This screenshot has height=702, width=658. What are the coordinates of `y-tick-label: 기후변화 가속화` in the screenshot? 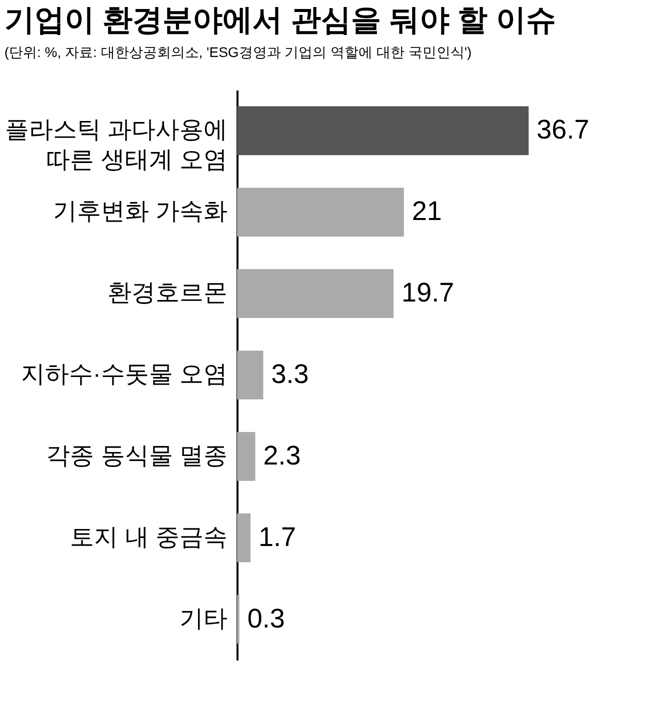 It's located at (140, 212).